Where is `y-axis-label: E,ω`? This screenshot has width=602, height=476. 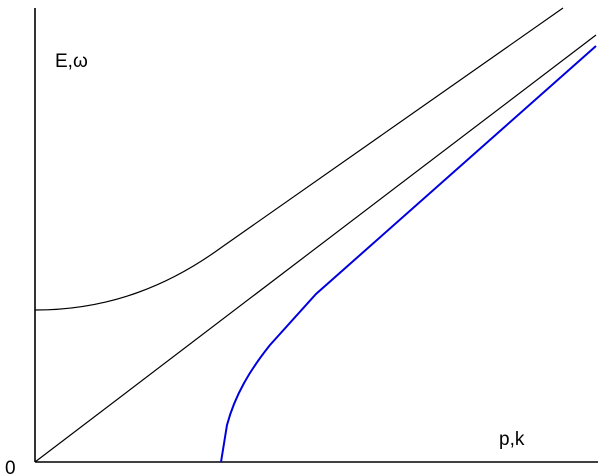
y-axis-label: E,ω is located at coordinates (71, 61).